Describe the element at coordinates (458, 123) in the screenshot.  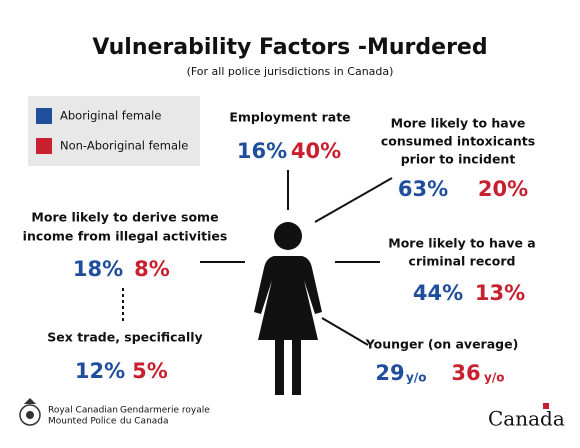
I see `factor-label: More likely to have` at that location.